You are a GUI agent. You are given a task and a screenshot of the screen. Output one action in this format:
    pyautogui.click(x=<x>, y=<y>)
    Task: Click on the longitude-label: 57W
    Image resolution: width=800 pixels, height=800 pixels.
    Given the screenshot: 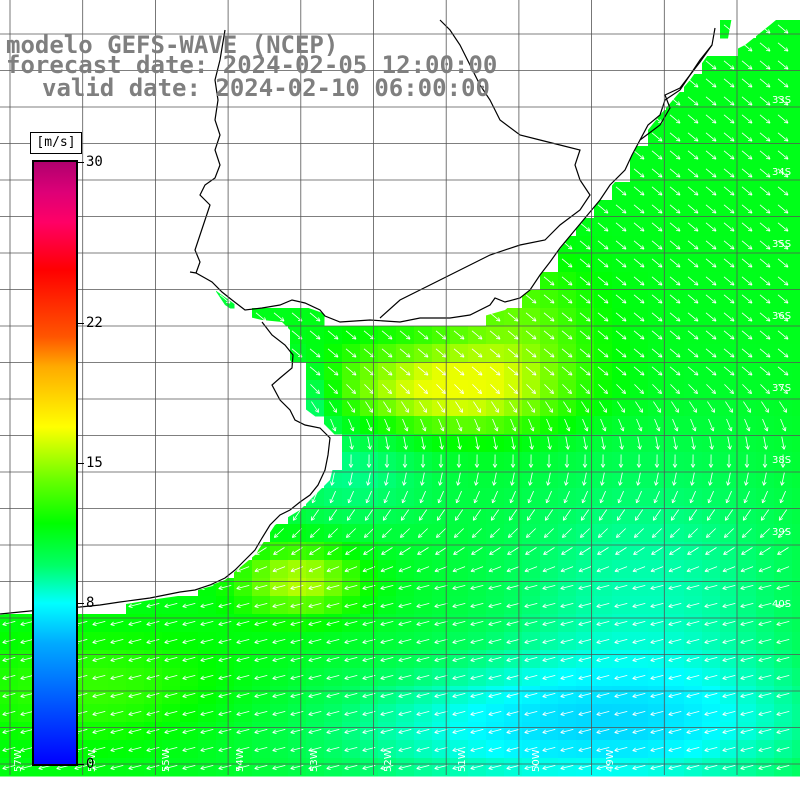 What is the action you would take?
    pyautogui.click(x=18, y=760)
    